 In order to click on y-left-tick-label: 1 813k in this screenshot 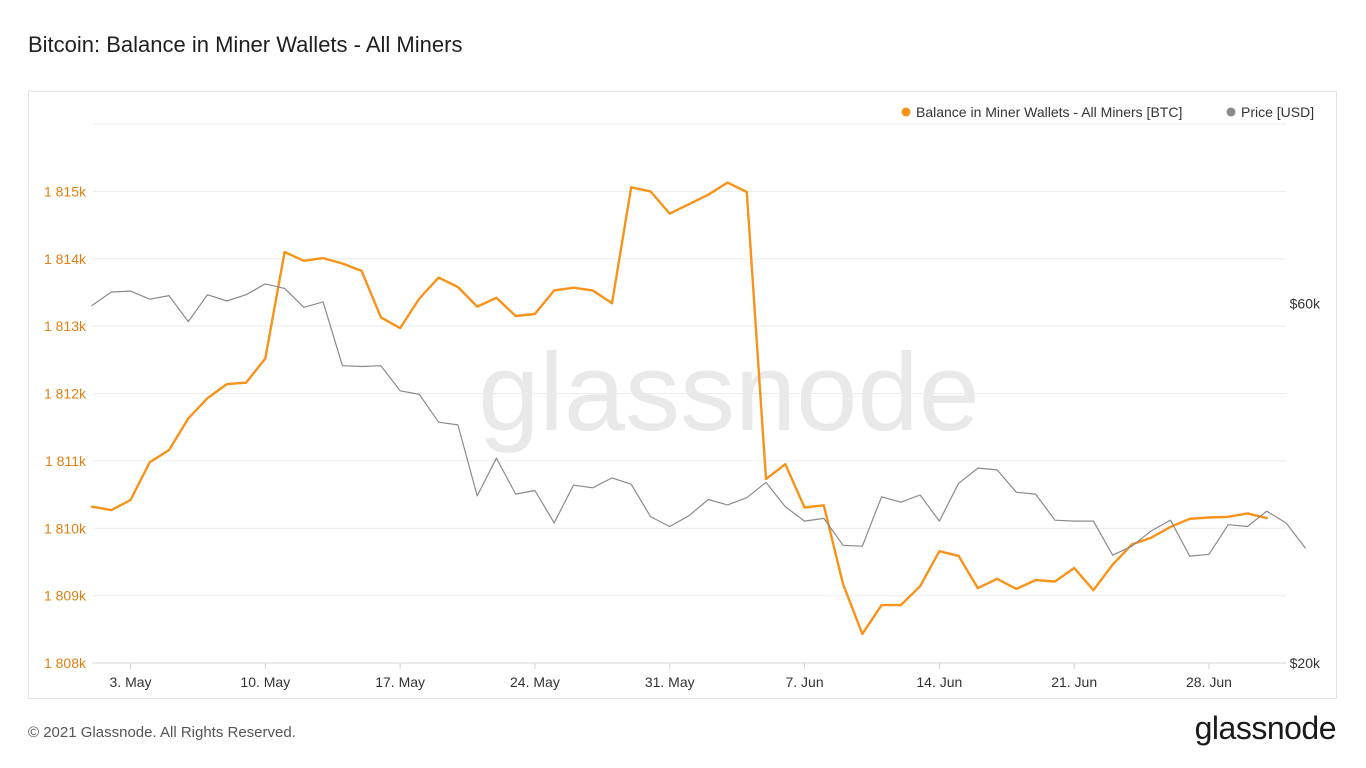, I will do `click(65, 326)`.